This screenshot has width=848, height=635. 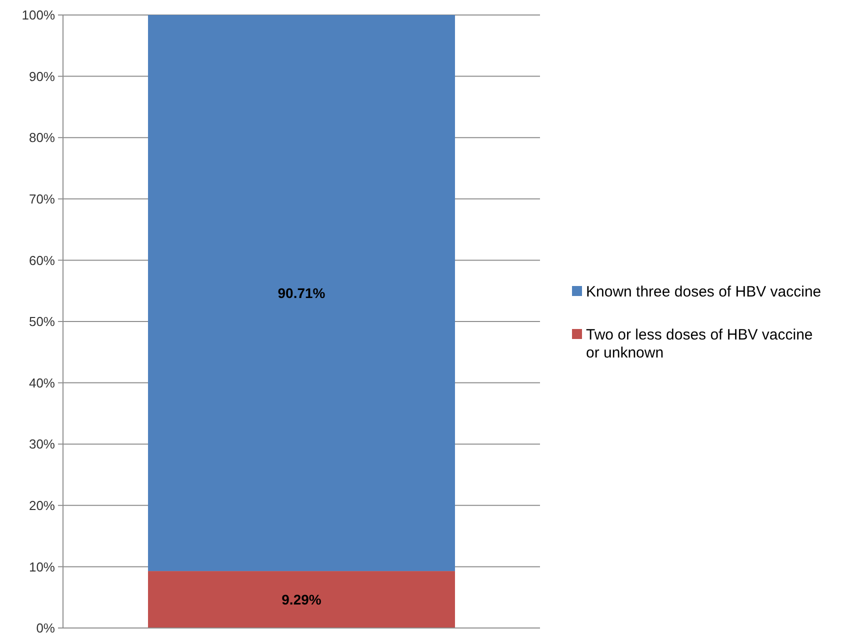 I want to click on y-tick-label: 0%, so click(x=46, y=627).